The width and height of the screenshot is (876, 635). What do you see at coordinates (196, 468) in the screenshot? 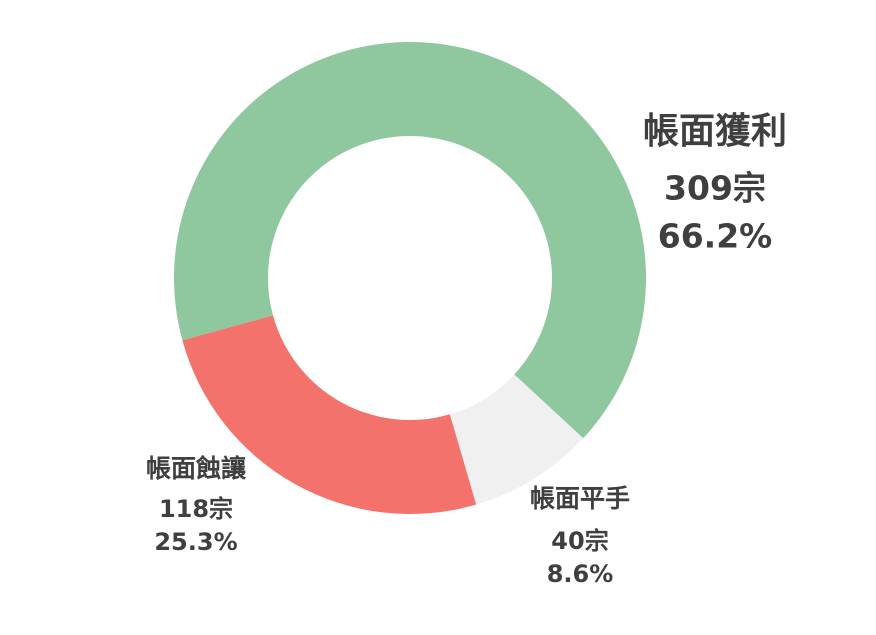
I see `slice-label: 帳面蝕讓` at bounding box center [196, 468].